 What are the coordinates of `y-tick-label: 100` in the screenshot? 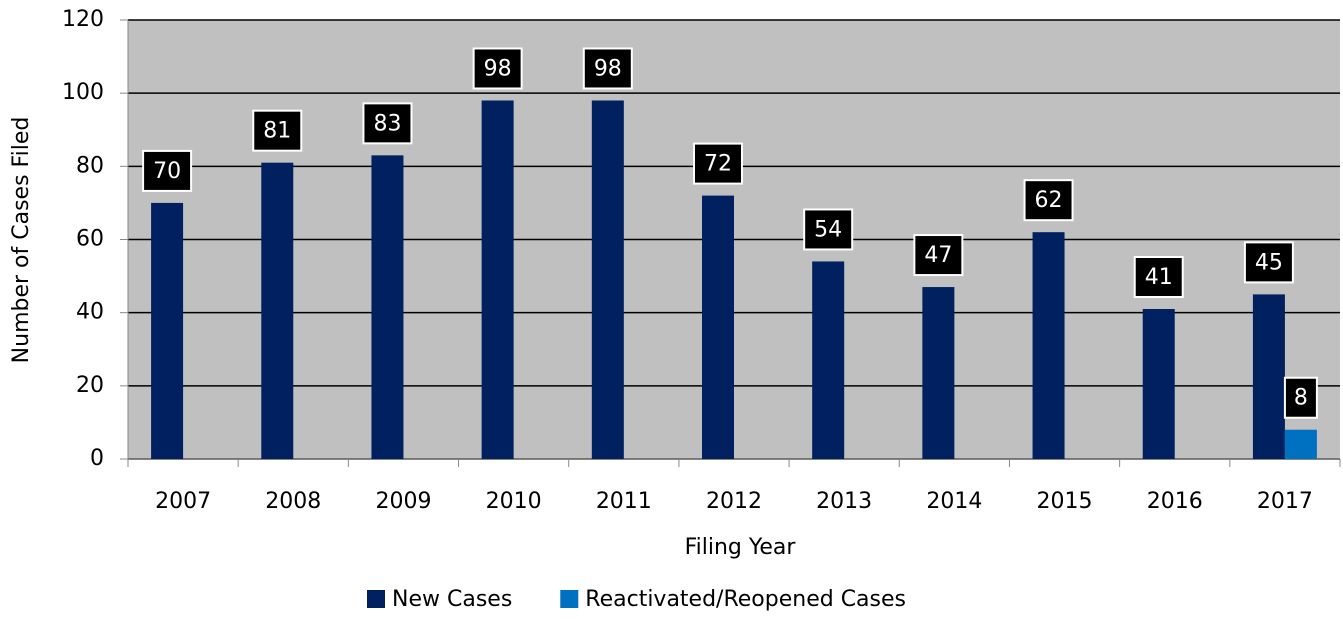 It's located at (83, 92).